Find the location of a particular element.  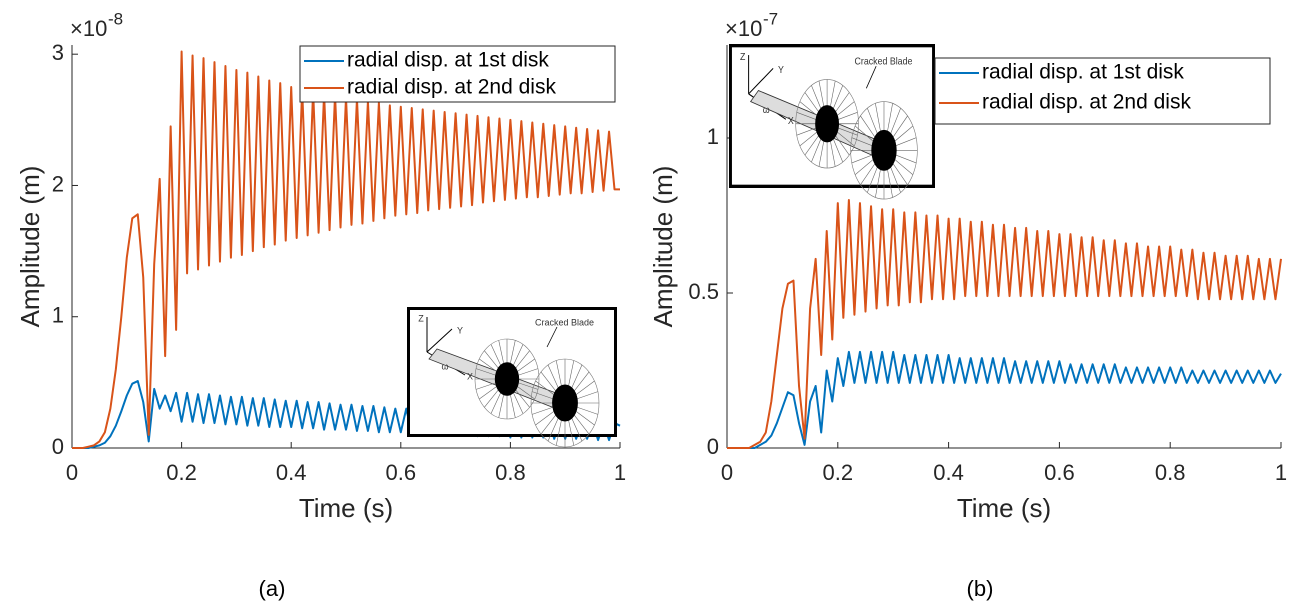

x-tick-label: 1 is located at coordinates (620, 472).